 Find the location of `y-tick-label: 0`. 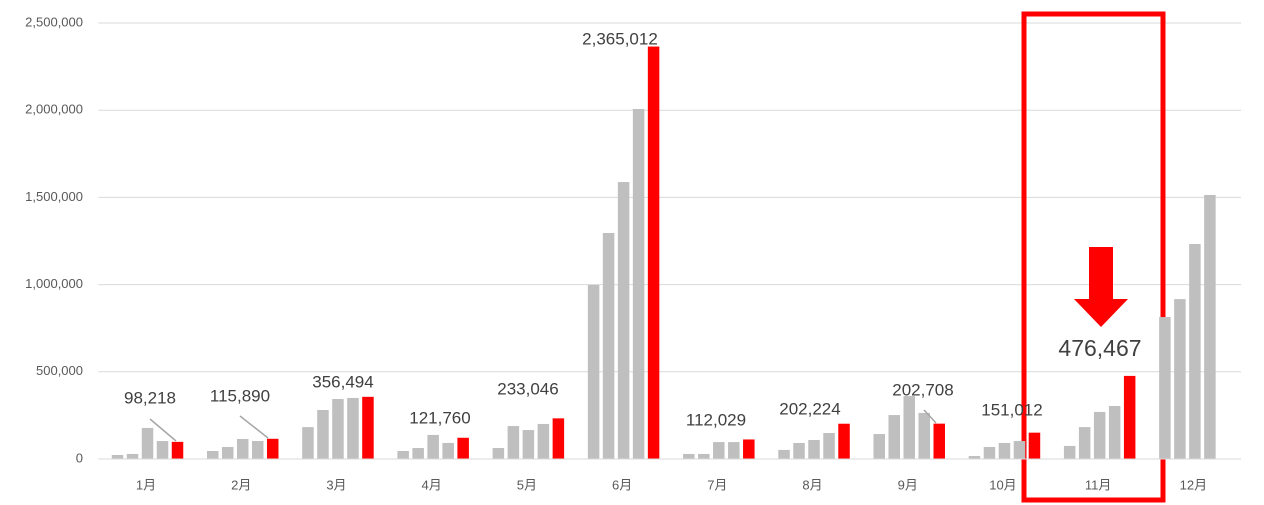

y-tick-label: 0 is located at coordinates (79, 457).